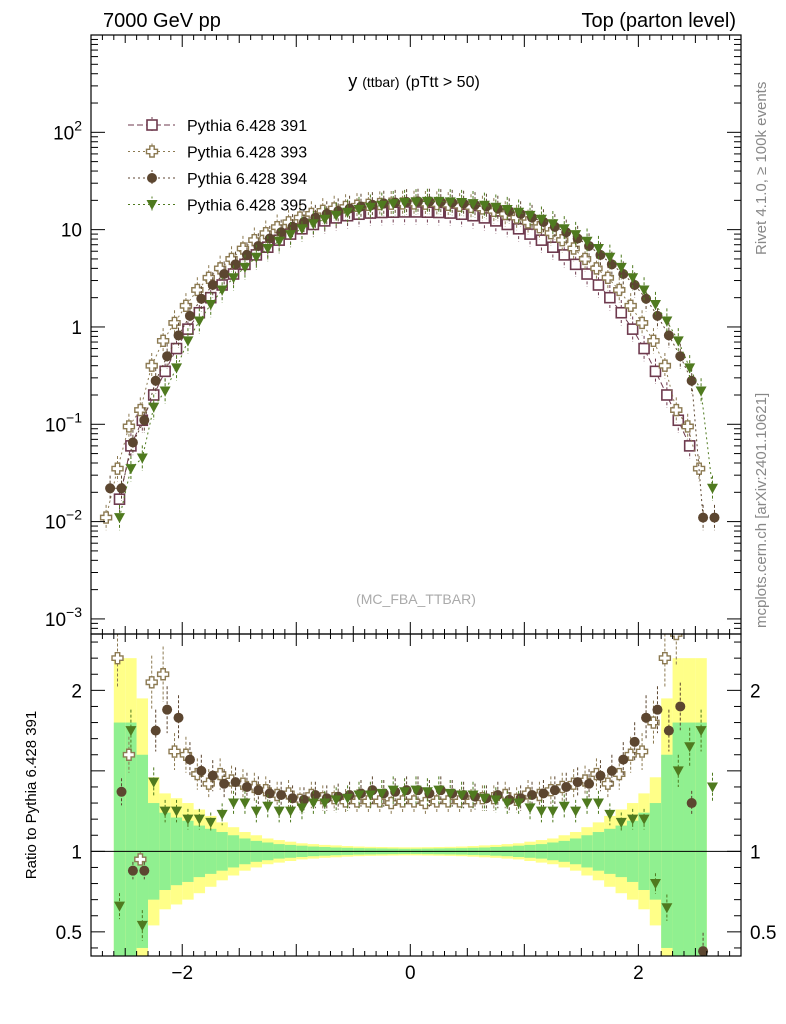 The image size is (786, 1024). I want to click on y-main-tick-label: 1, so click(76, 328).